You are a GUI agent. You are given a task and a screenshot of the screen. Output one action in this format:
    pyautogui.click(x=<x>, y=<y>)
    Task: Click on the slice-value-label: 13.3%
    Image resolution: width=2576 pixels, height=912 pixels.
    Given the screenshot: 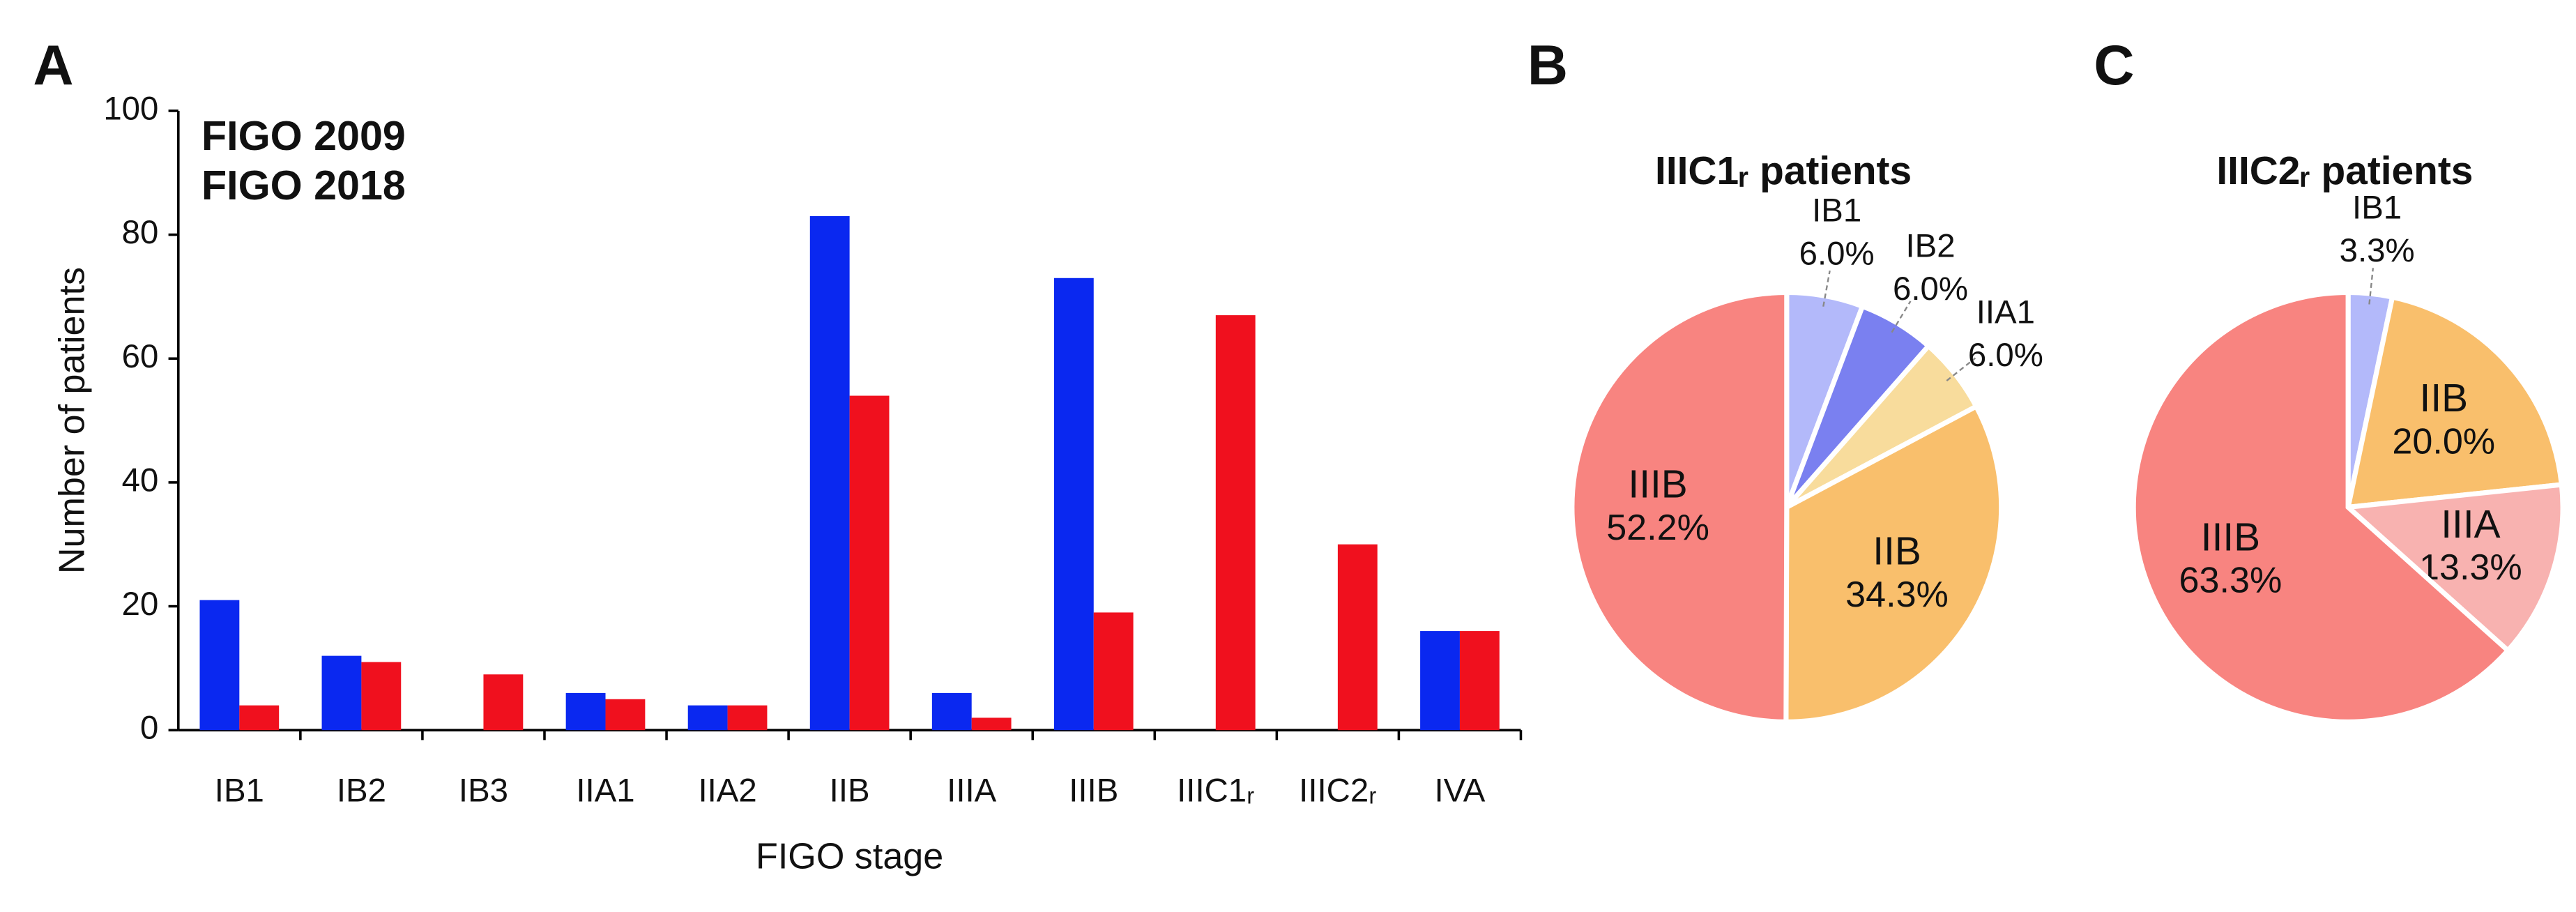 What is the action you would take?
    pyautogui.click(x=2470, y=567)
    